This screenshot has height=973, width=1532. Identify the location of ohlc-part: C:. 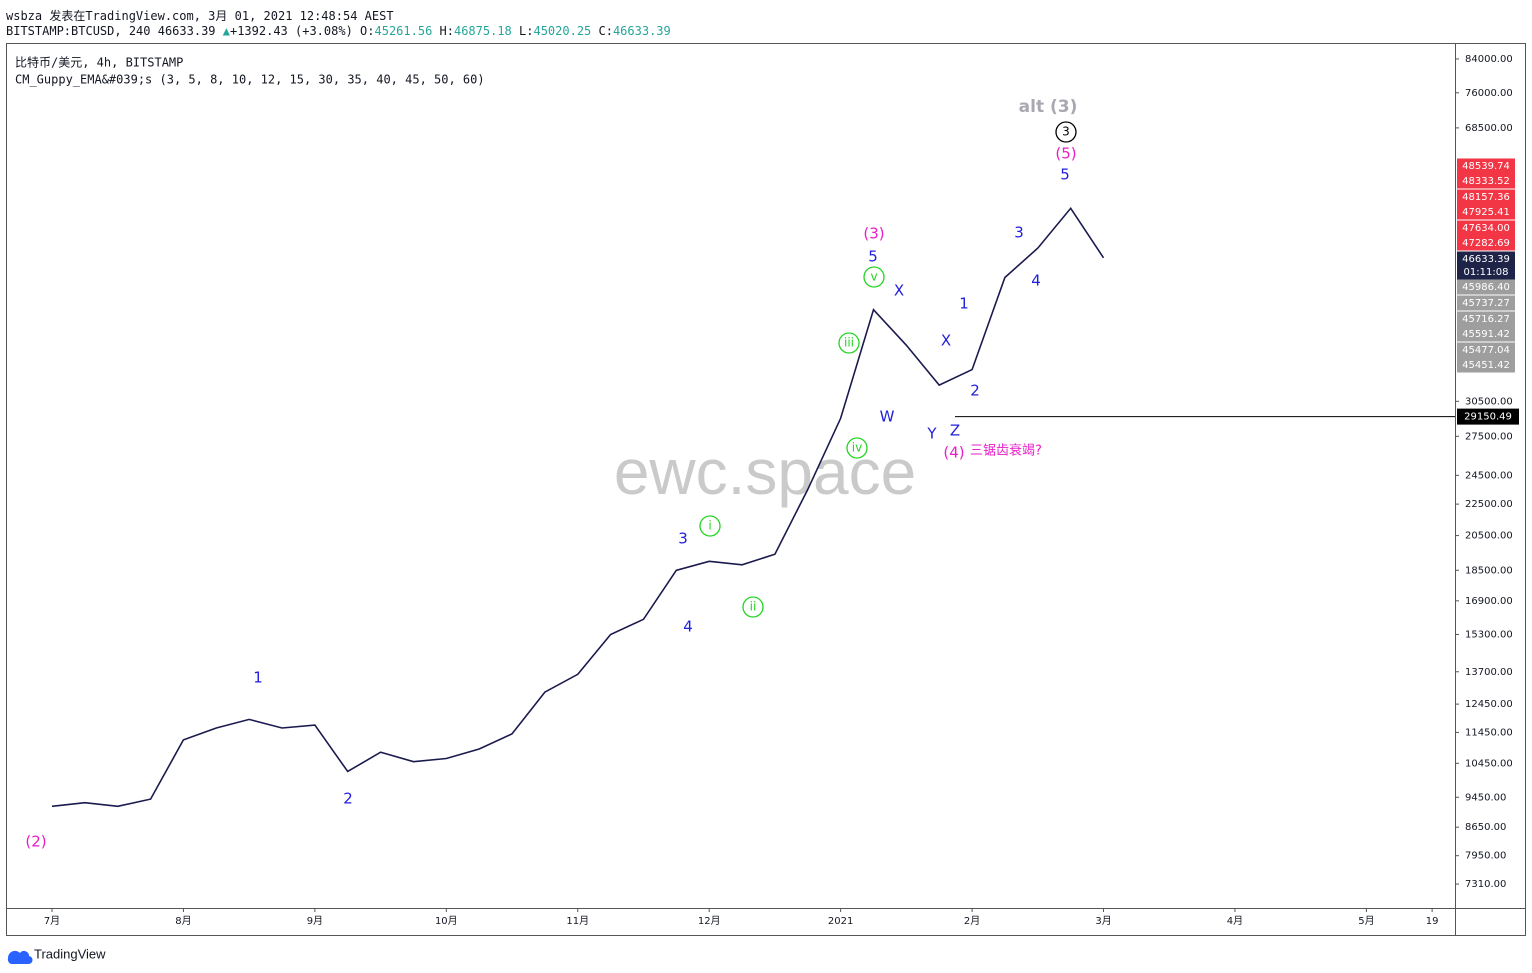
(605, 31).